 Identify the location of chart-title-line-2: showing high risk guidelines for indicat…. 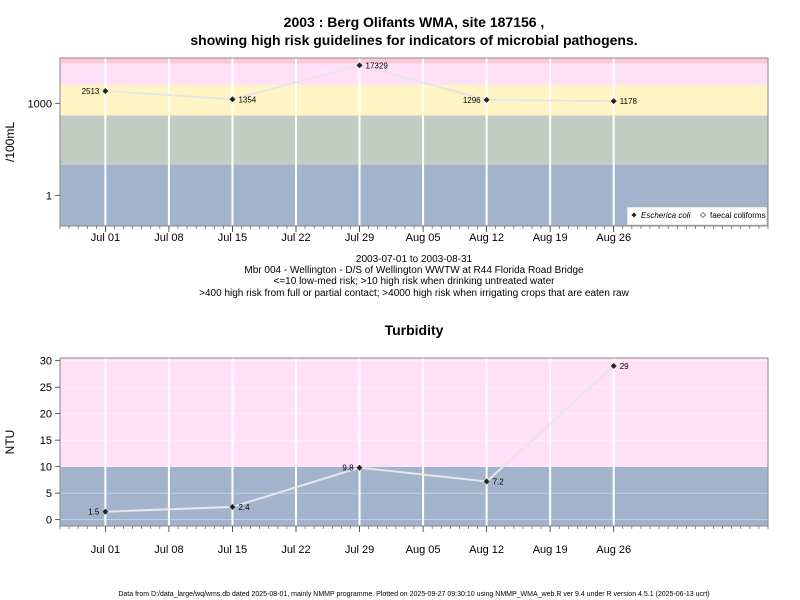
(413, 40).